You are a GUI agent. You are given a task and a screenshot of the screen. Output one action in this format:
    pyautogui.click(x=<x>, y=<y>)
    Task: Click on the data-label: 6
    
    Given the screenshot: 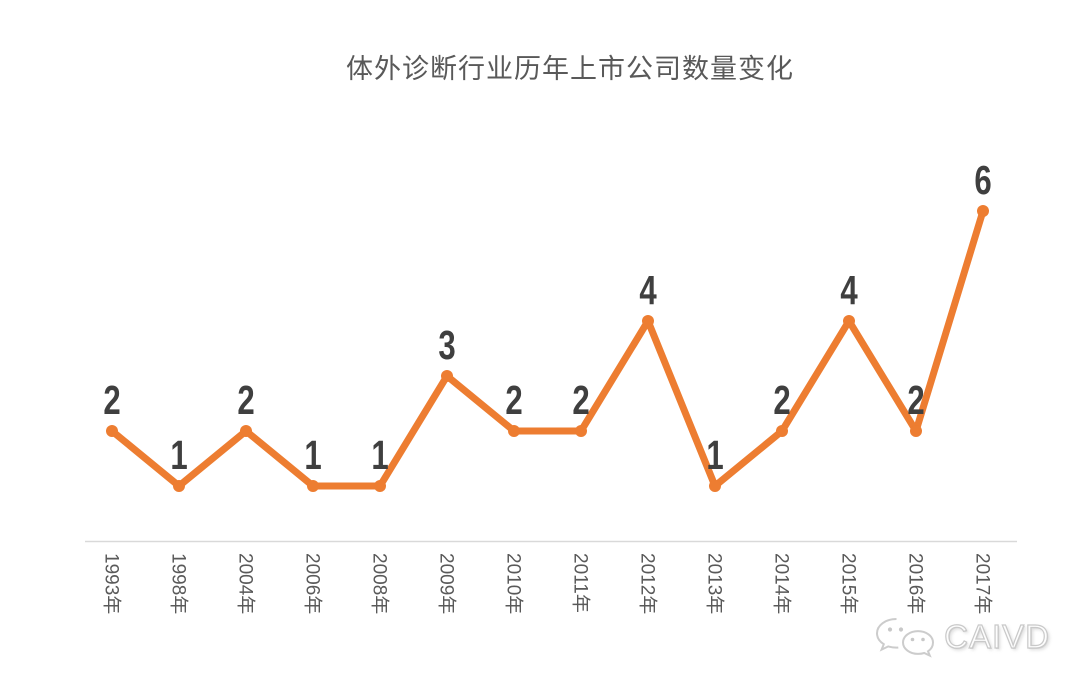 What is the action you would take?
    pyautogui.click(x=982, y=180)
    